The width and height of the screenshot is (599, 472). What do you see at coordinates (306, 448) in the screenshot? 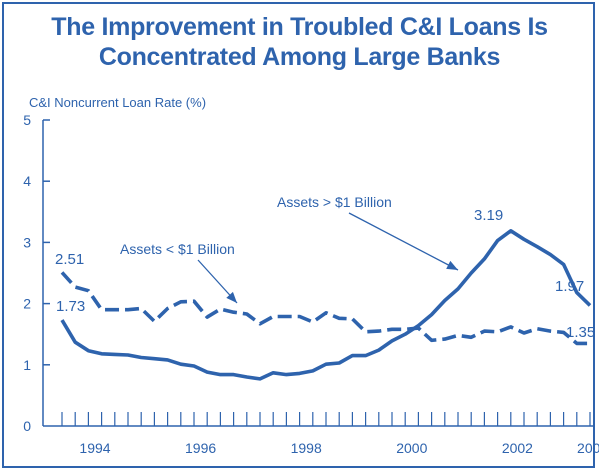
I see `x-tick-label: 1998` at bounding box center [306, 448].